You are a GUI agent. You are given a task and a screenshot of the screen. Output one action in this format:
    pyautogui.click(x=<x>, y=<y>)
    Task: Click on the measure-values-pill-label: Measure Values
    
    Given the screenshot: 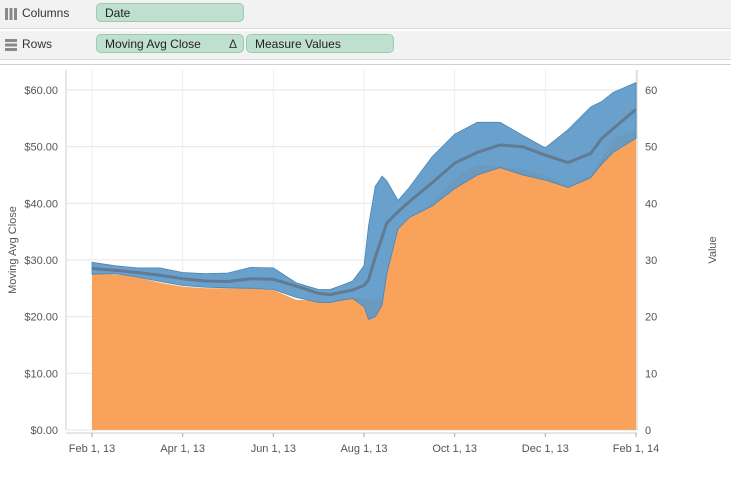 What is the action you would take?
    pyautogui.click(x=298, y=44)
    